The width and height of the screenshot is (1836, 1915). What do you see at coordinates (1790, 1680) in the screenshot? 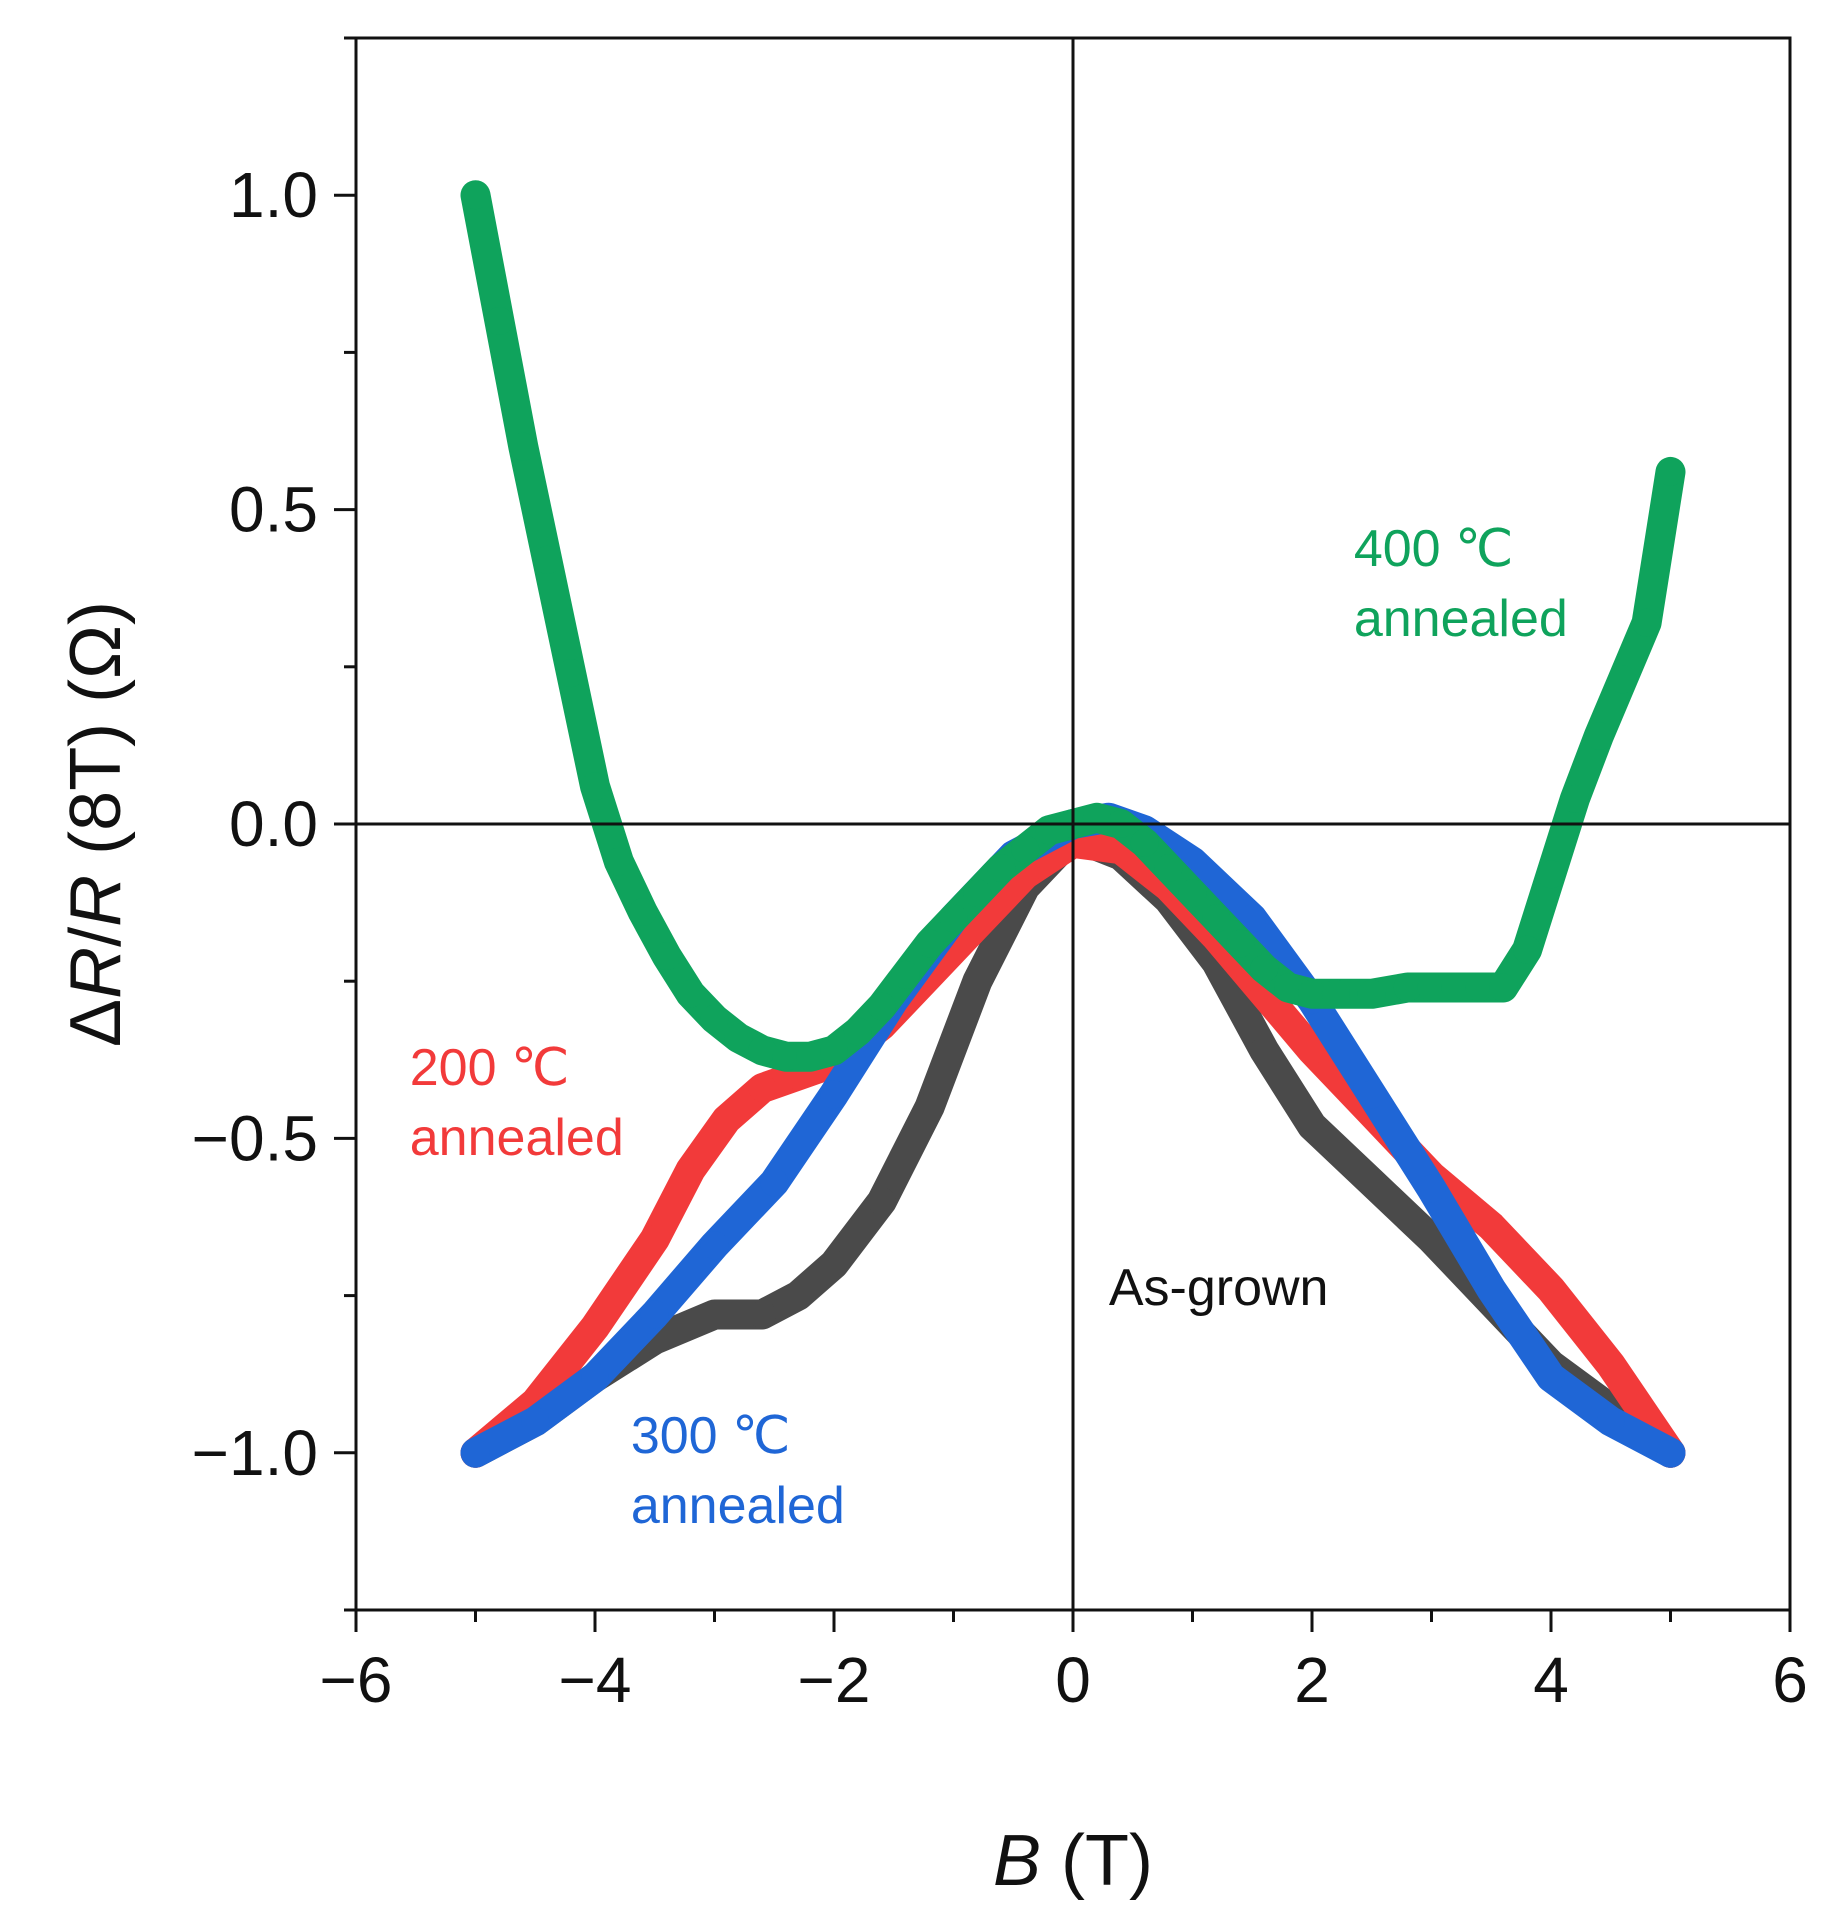
I see `x-tick-label: 6` at bounding box center [1790, 1680].